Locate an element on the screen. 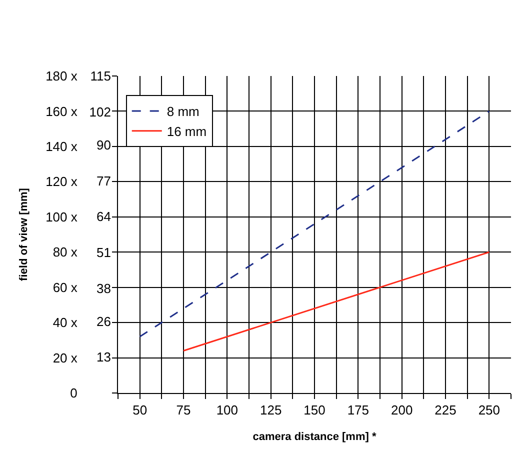 The image size is (523, 463). y-tick-label: 0 is located at coordinates (74, 393).